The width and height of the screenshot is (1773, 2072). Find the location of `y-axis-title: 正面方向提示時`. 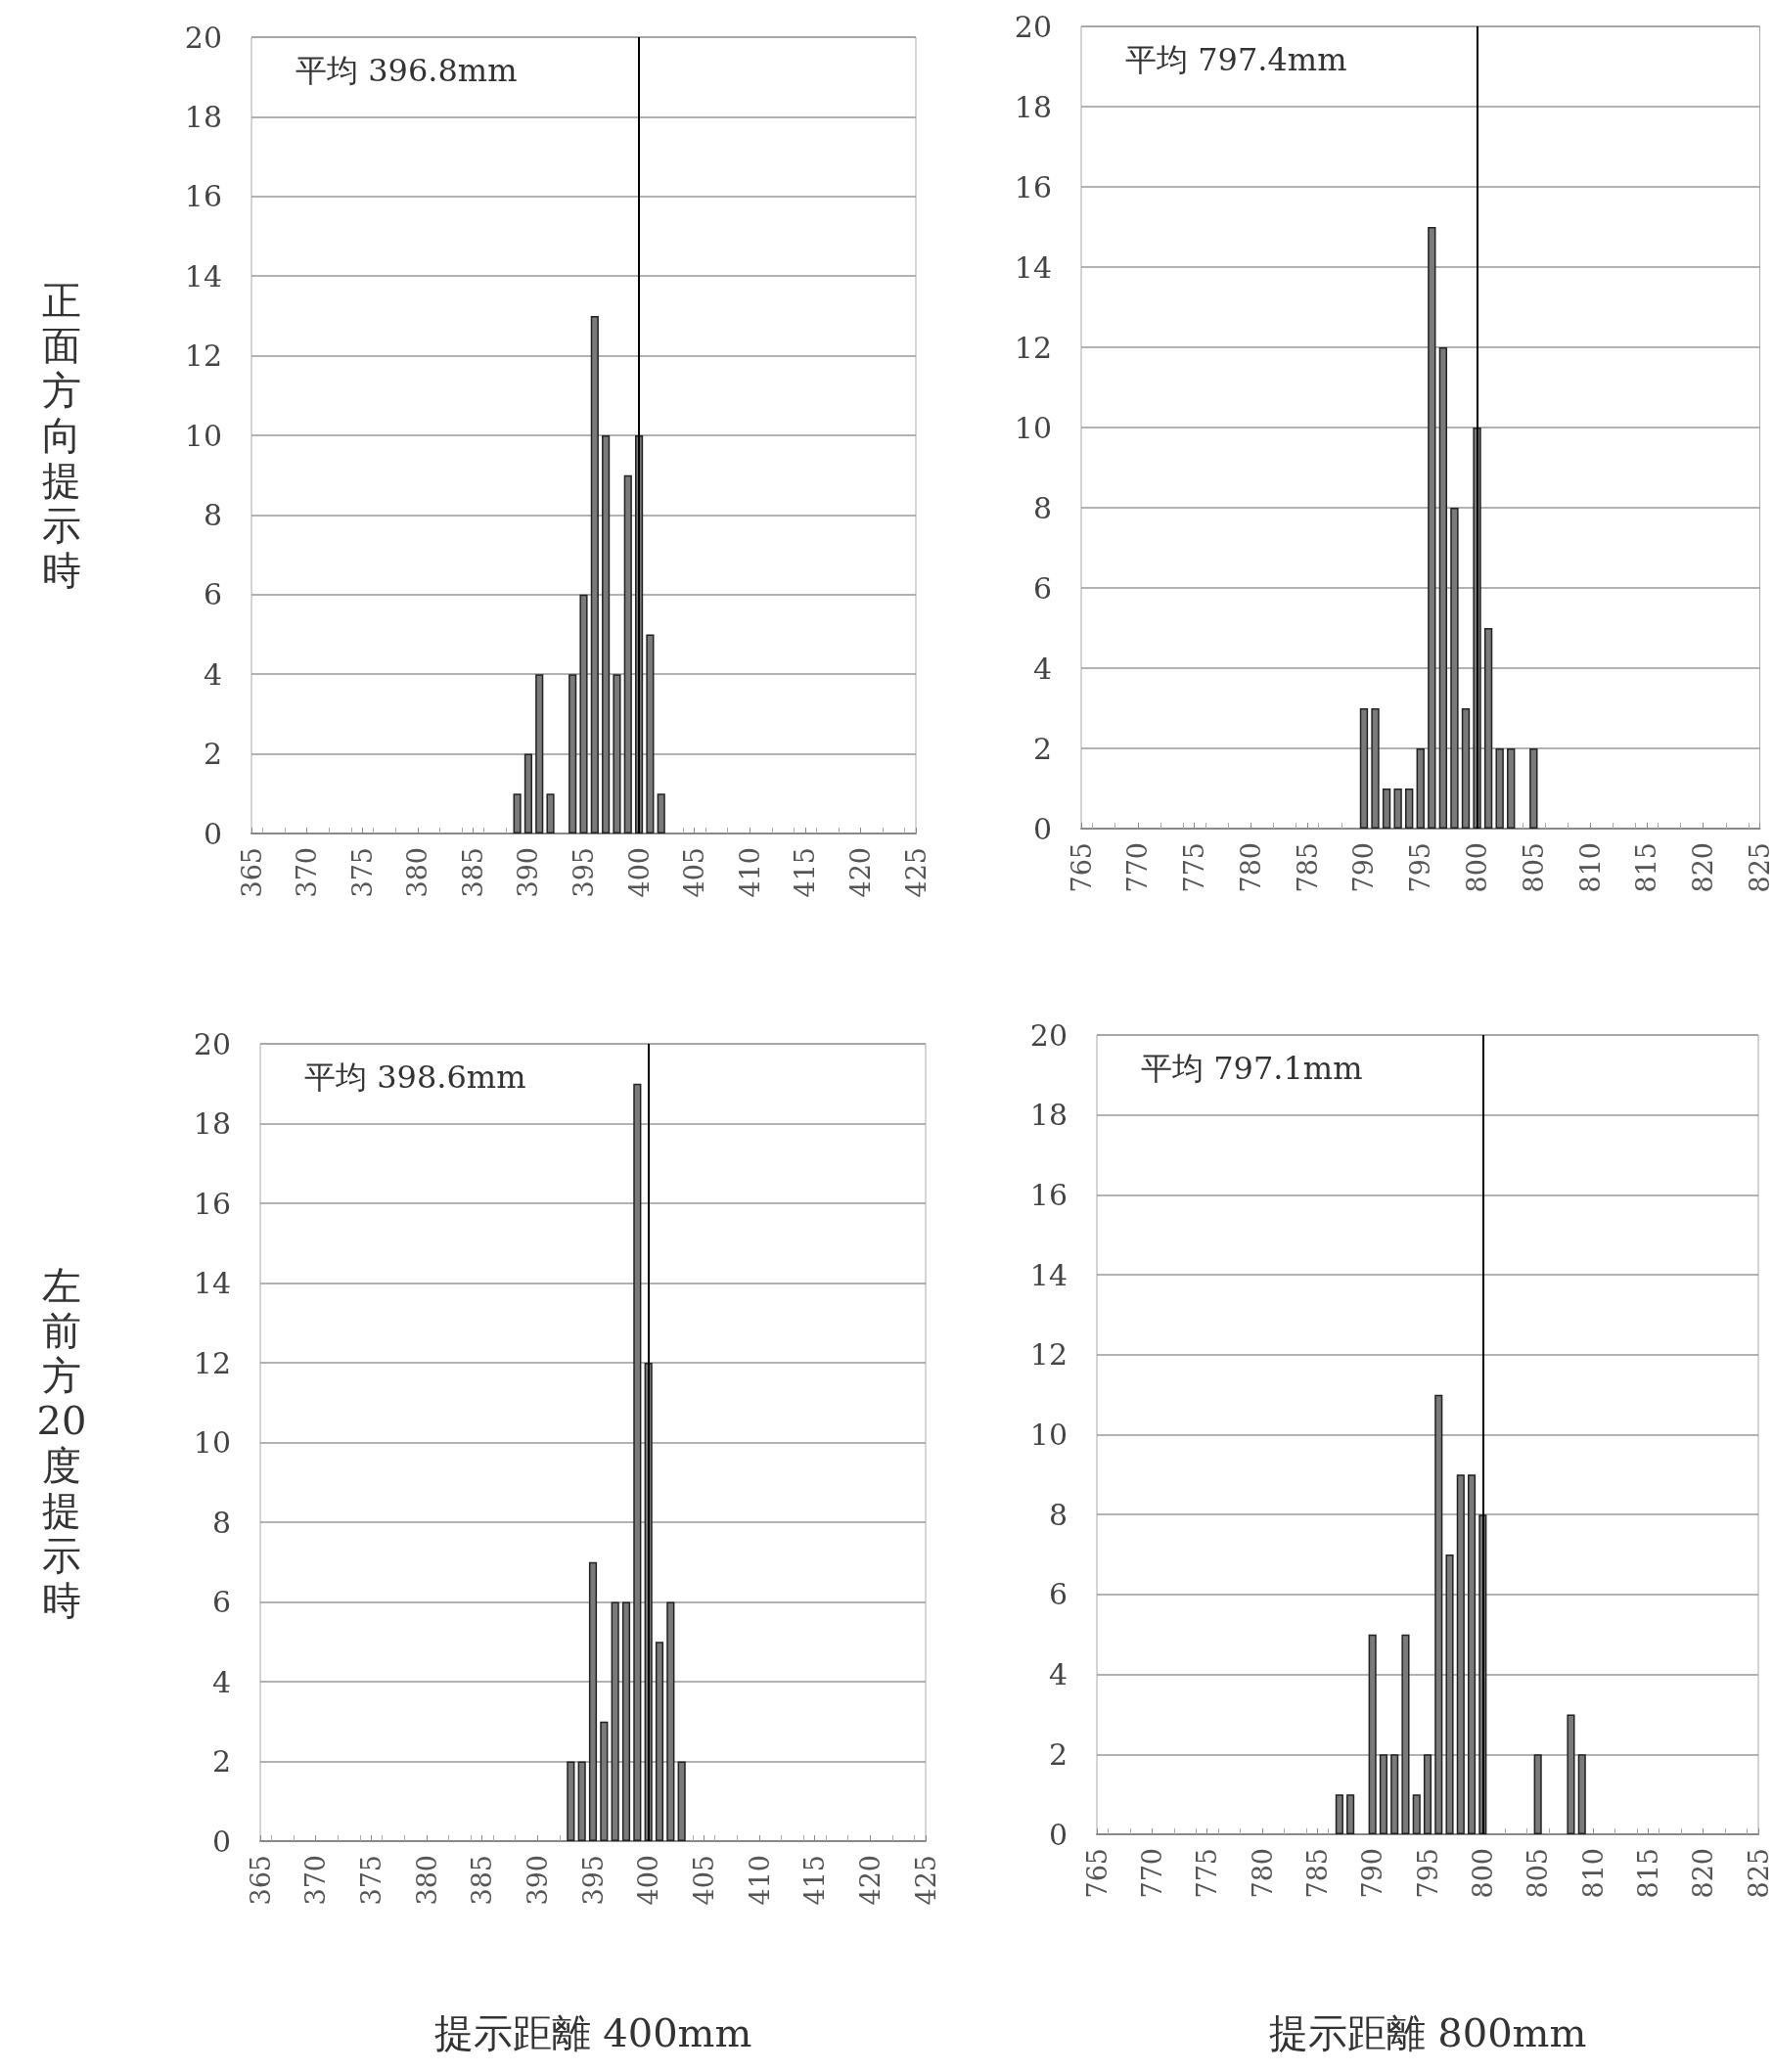

y-axis-title: 正面方向提示時 is located at coordinates (61, 435).